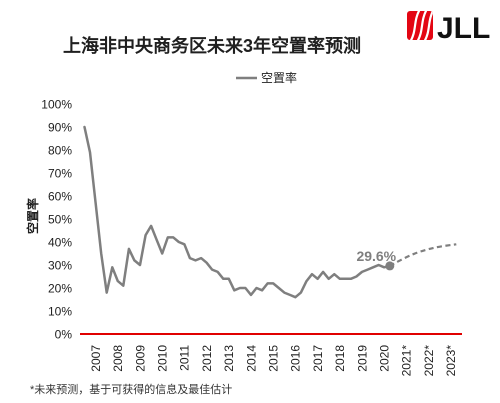  I want to click on x-tick-label: 2023*, so click(451, 361).